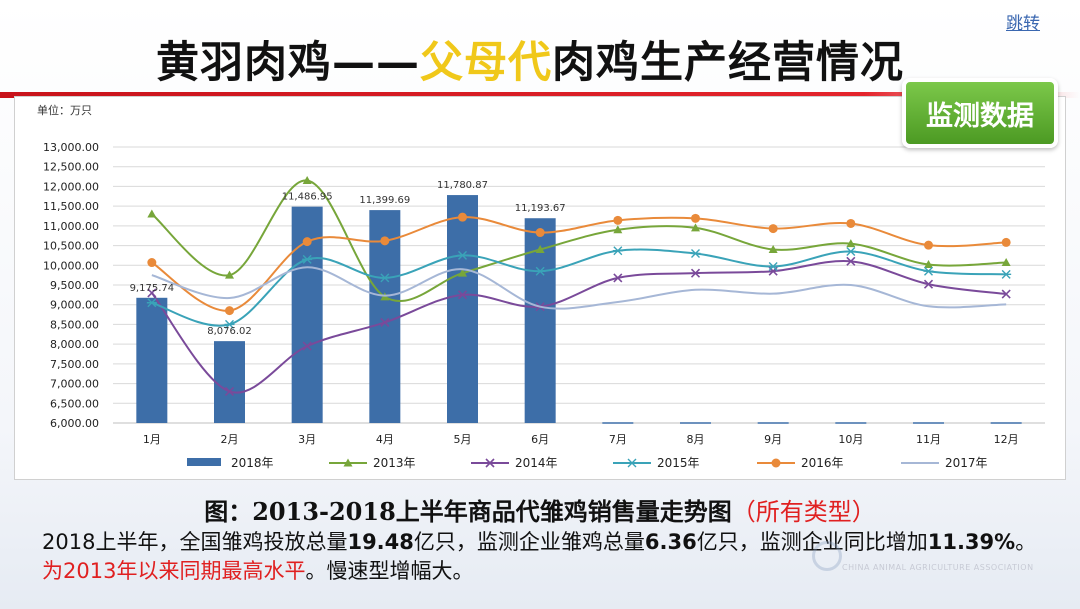  What do you see at coordinates (74, 305) in the screenshot?
I see `y-tick-label: 9,000.00` at bounding box center [74, 305].